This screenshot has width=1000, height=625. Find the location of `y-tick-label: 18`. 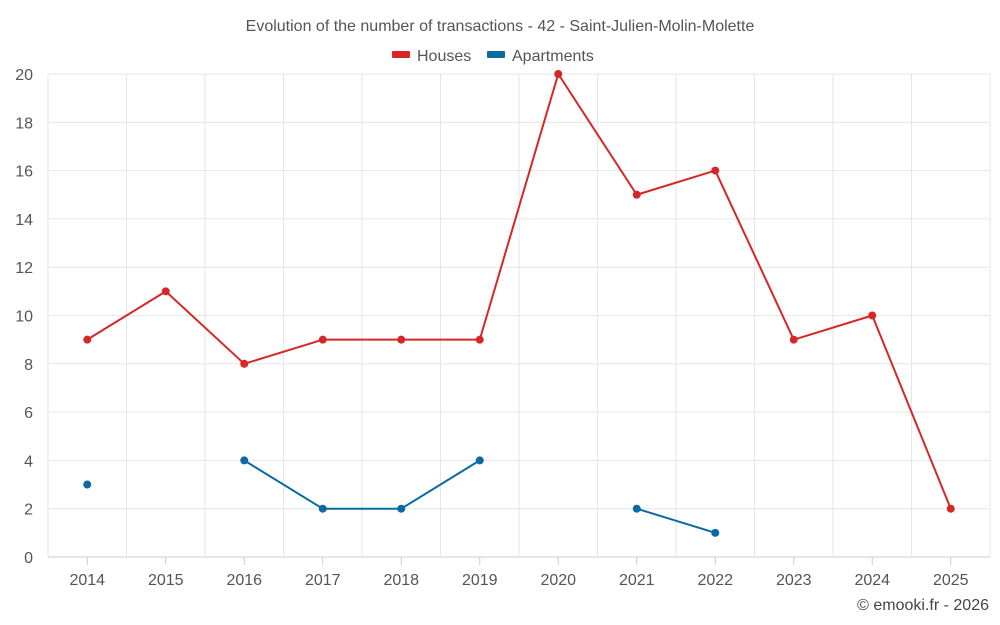

y-tick-label: 18 is located at coordinates (24, 123).